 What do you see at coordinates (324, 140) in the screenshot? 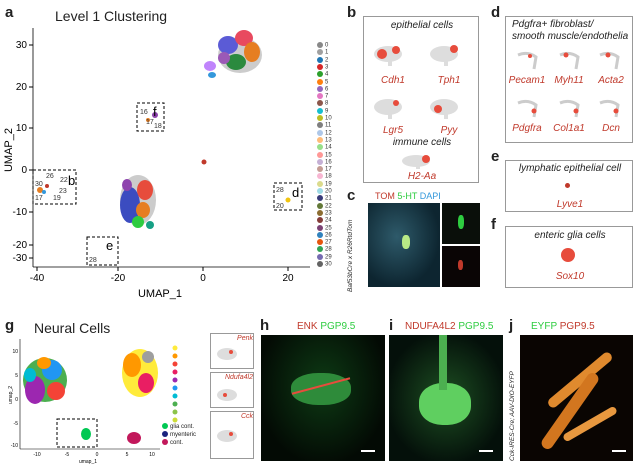
I see `cluster-legend-item: 13` at bounding box center [324, 140].